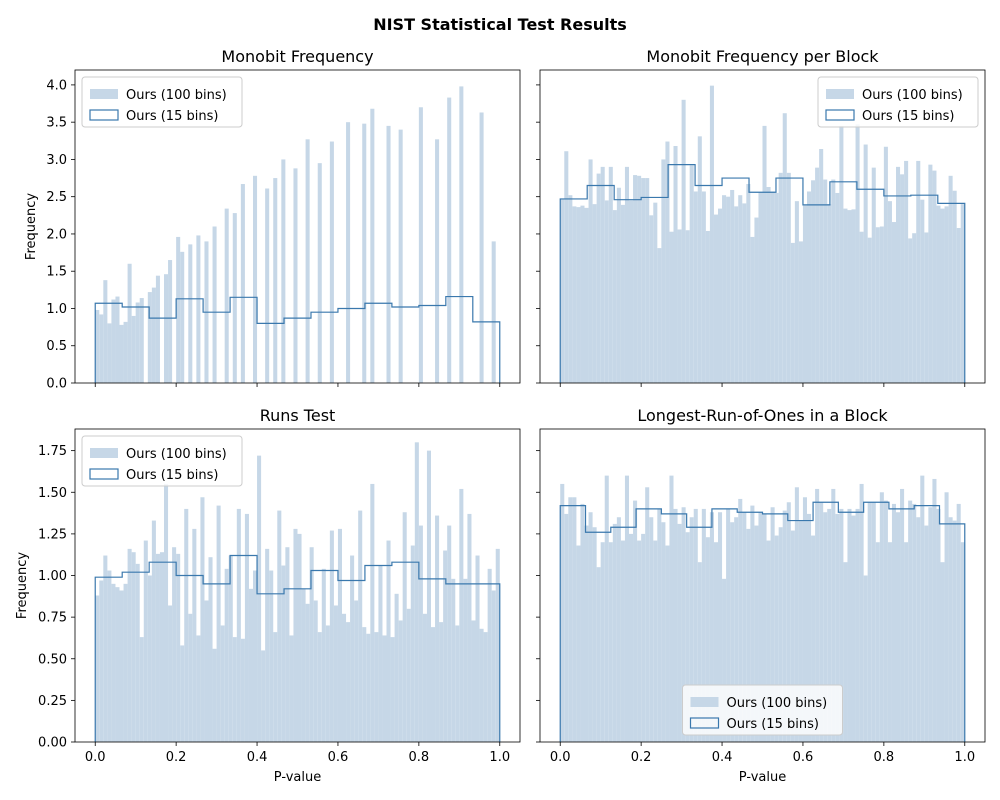 This screenshot has width=1000, height=800. What do you see at coordinates (762, 777) in the screenshot?
I see `x-axis-label: P-value` at bounding box center [762, 777].